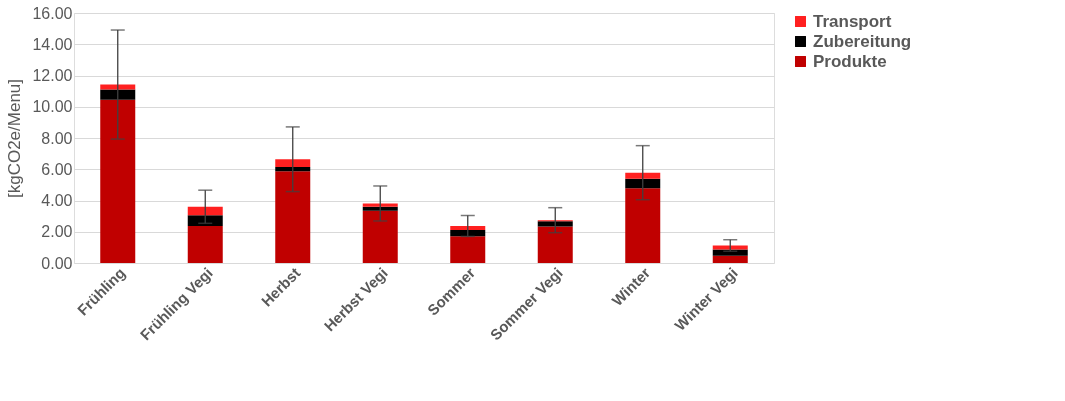  Describe the element at coordinates (52, 44) in the screenshot. I see `y-tick-label: 14.00` at that location.